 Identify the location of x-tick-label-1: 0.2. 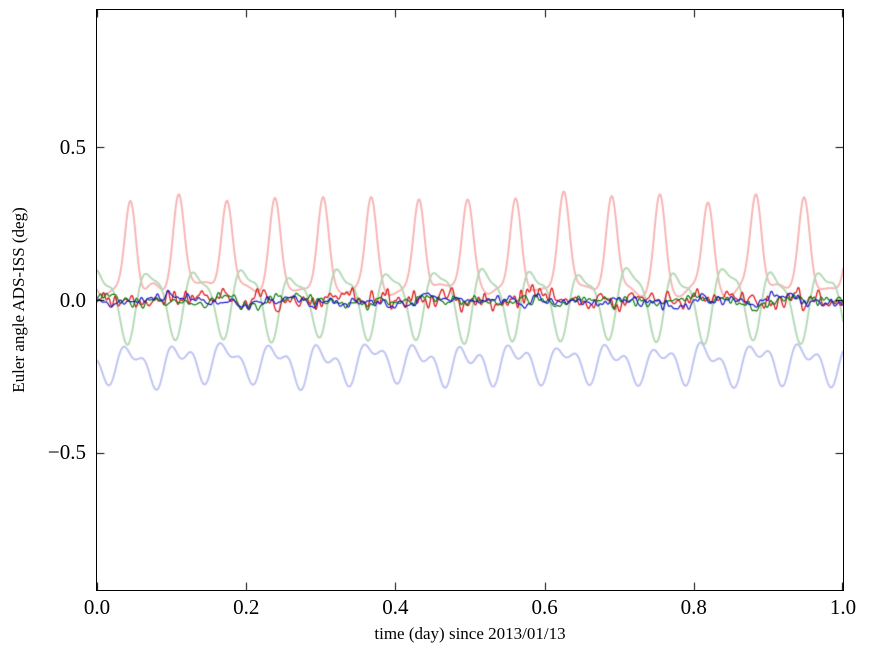
(246, 607).